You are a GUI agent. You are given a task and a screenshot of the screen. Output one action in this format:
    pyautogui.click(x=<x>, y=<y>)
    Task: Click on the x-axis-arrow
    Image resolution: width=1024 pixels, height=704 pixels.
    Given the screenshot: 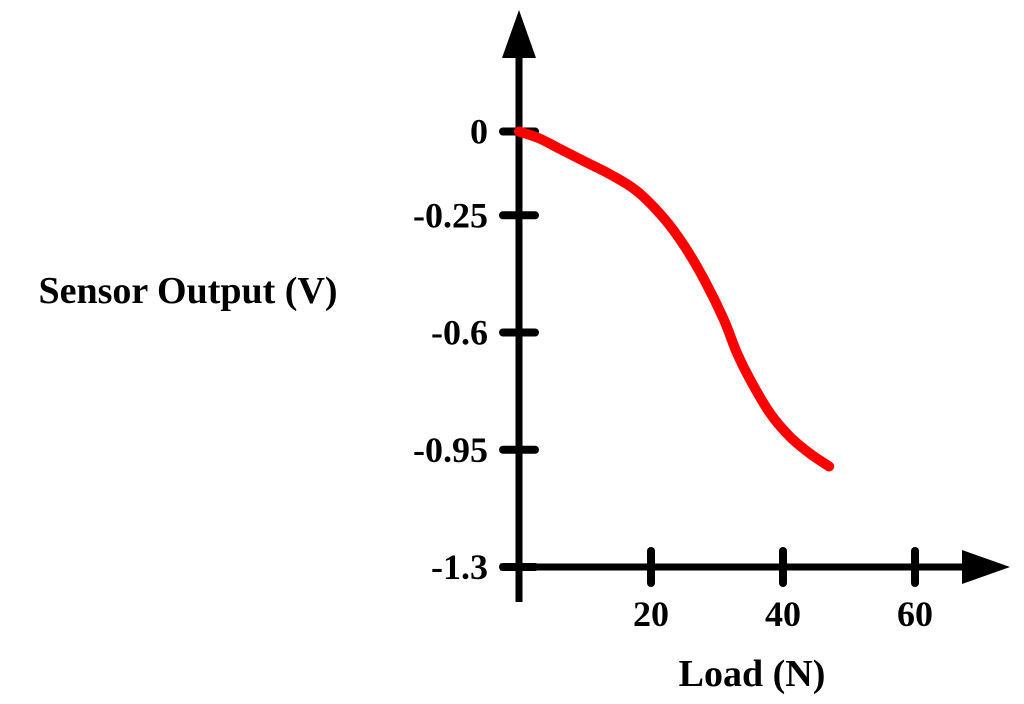 What is the action you would take?
    pyautogui.click(x=986, y=567)
    